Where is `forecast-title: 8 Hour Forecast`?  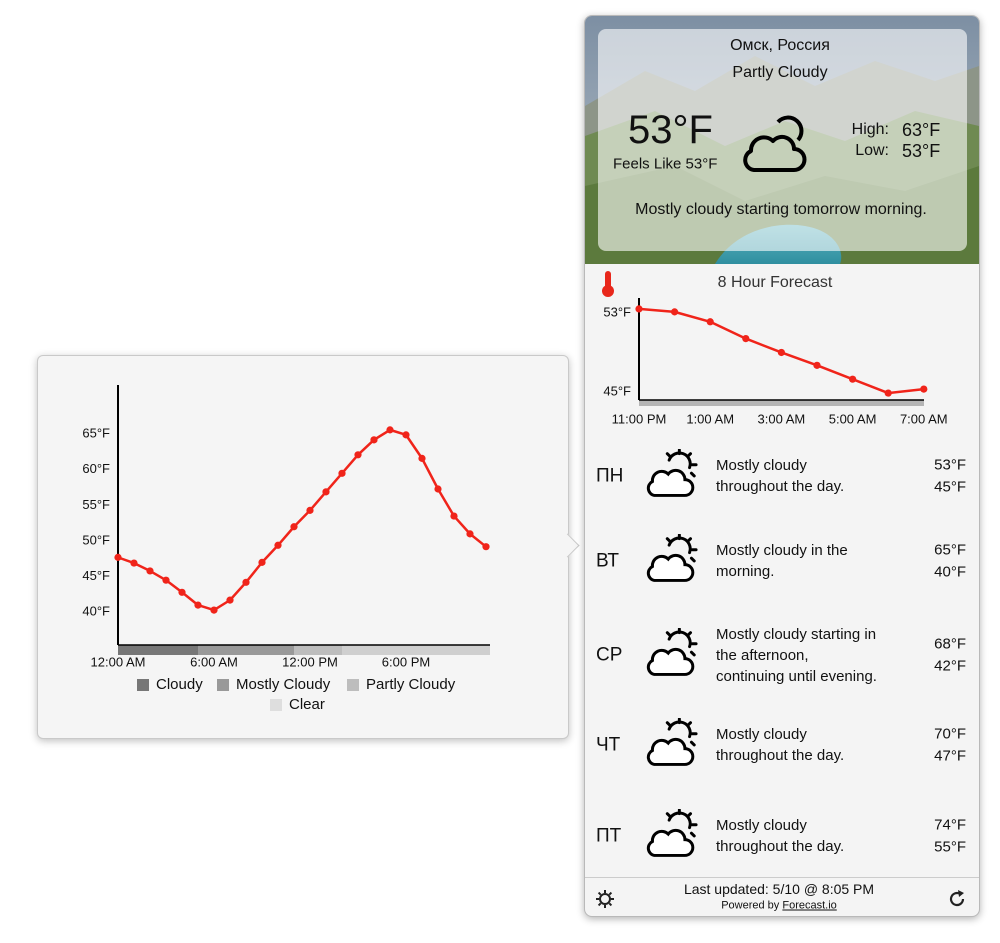
forecast-title: 8 Hour Forecast is located at coordinates (775, 282).